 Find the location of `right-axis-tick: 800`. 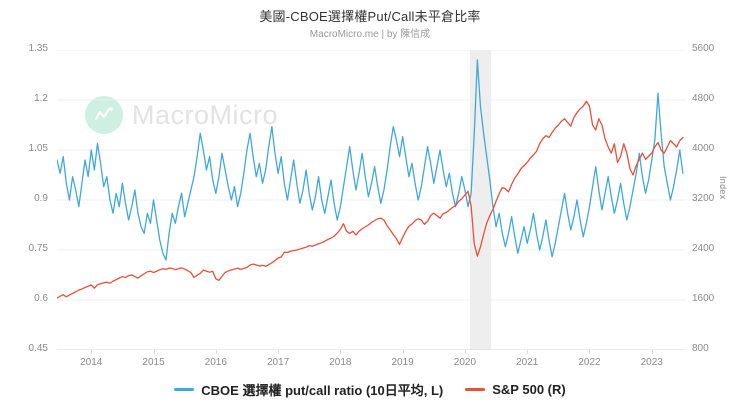

right-axis-tick: 800 is located at coordinates (700, 348).